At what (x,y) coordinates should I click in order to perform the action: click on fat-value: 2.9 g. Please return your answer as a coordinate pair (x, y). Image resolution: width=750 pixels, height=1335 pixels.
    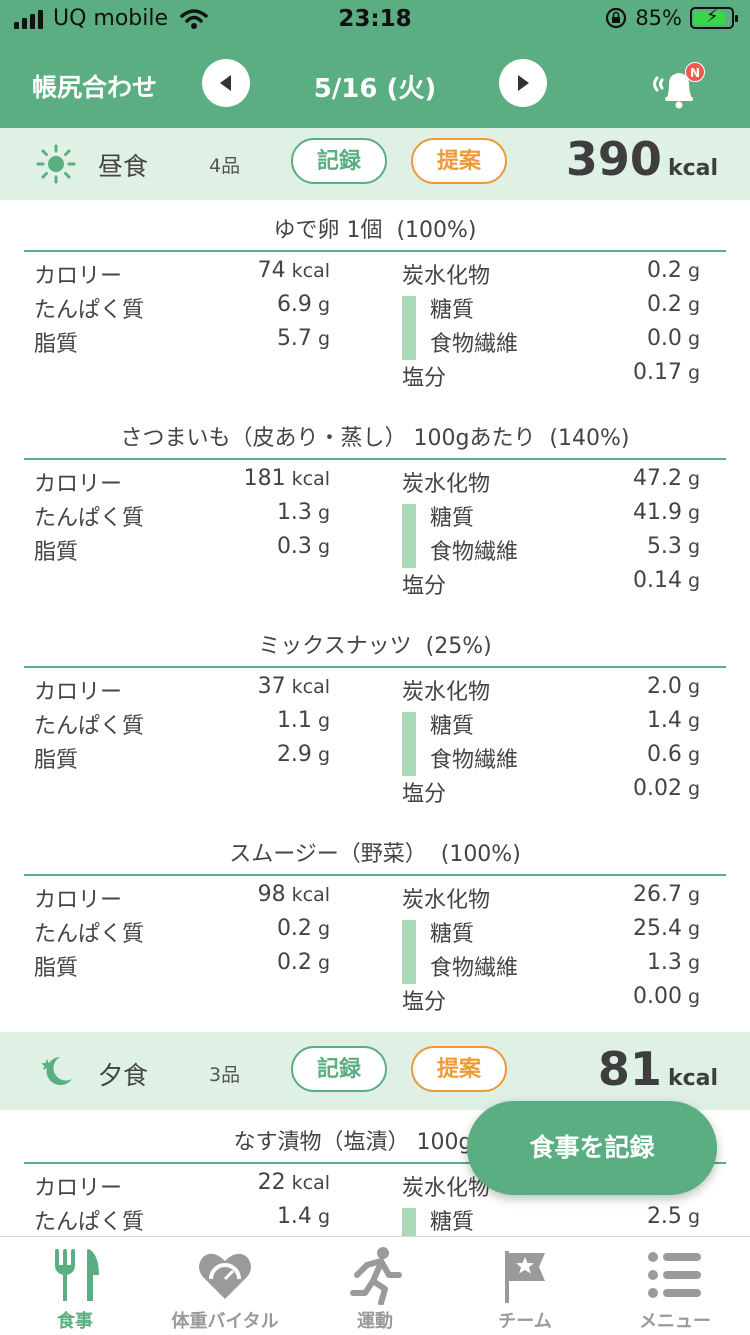
    Looking at the image, I should click on (303, 754).